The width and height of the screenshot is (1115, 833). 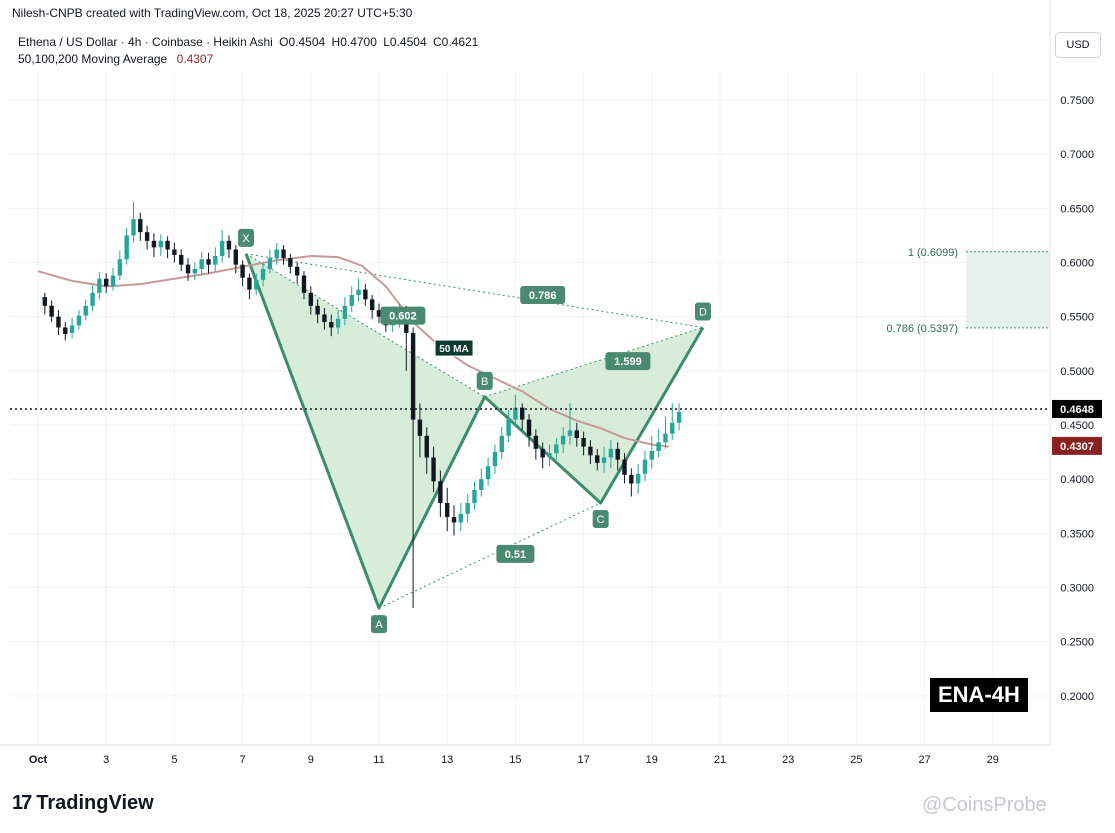 I want to click on y-tick-label: 0.6000, so click(x=1077, y=263).